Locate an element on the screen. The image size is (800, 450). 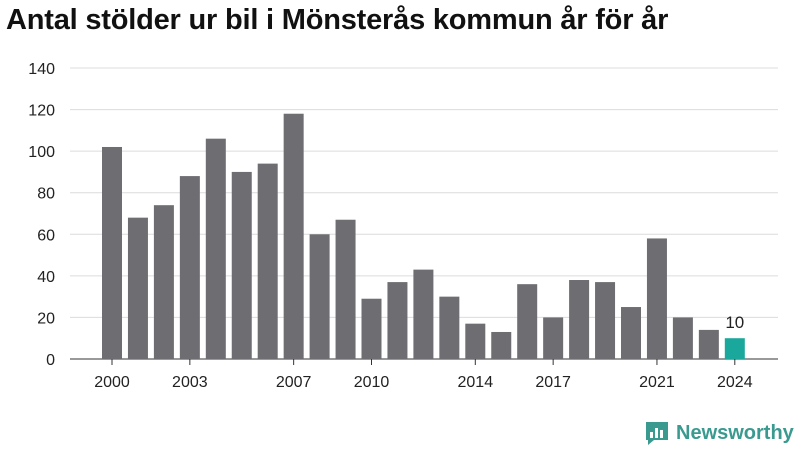
bar-2001 is located at coordinates (137, 288).